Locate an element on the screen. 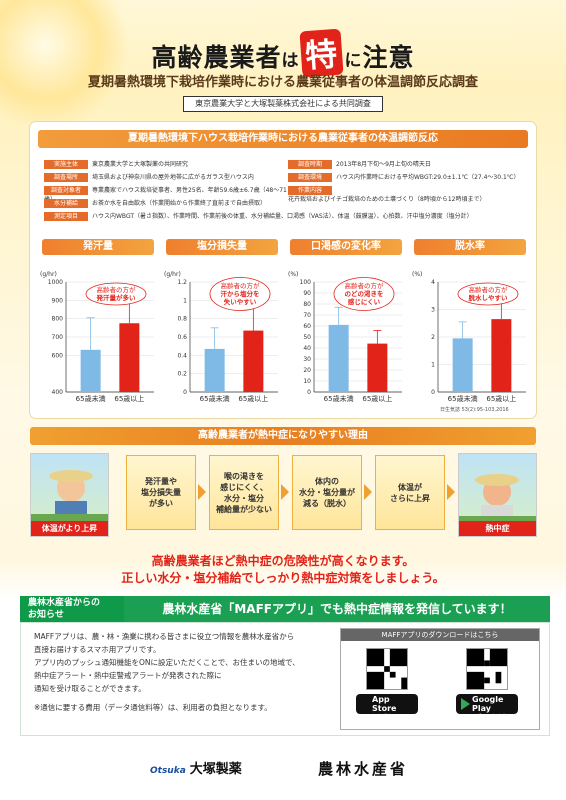 This screenshot has width=566, height=800. y-tick-label: 1.2 is located at coordinates (182, 282).